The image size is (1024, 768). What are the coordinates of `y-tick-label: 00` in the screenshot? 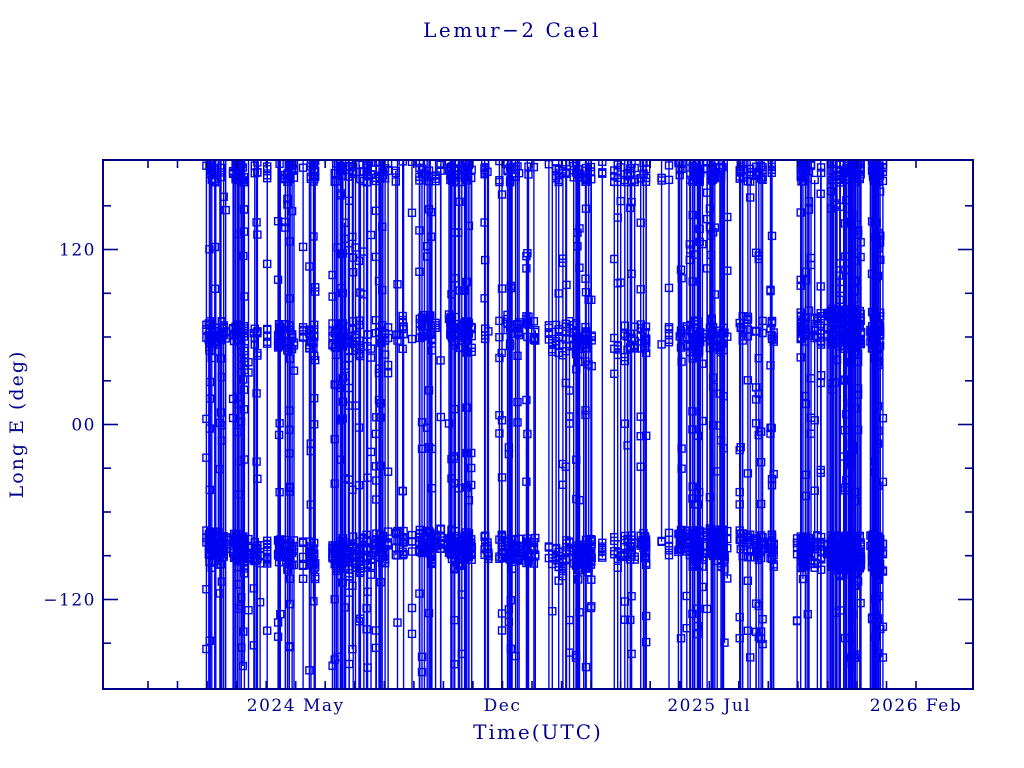 It's located at (83, 426).